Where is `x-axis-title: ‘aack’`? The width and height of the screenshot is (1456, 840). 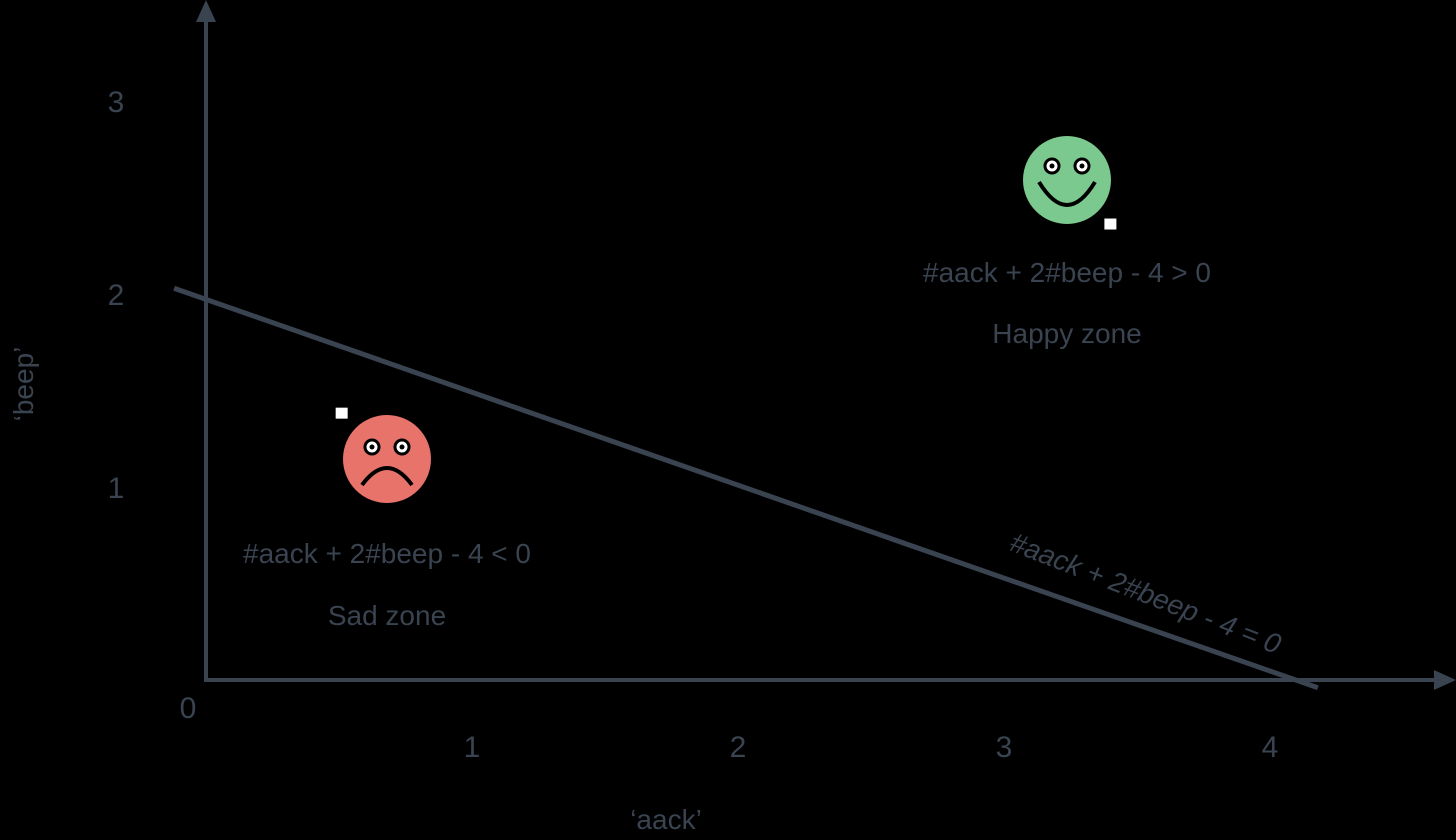
x-axis-title: ‘aack’ is located at coordinates (666, 819).